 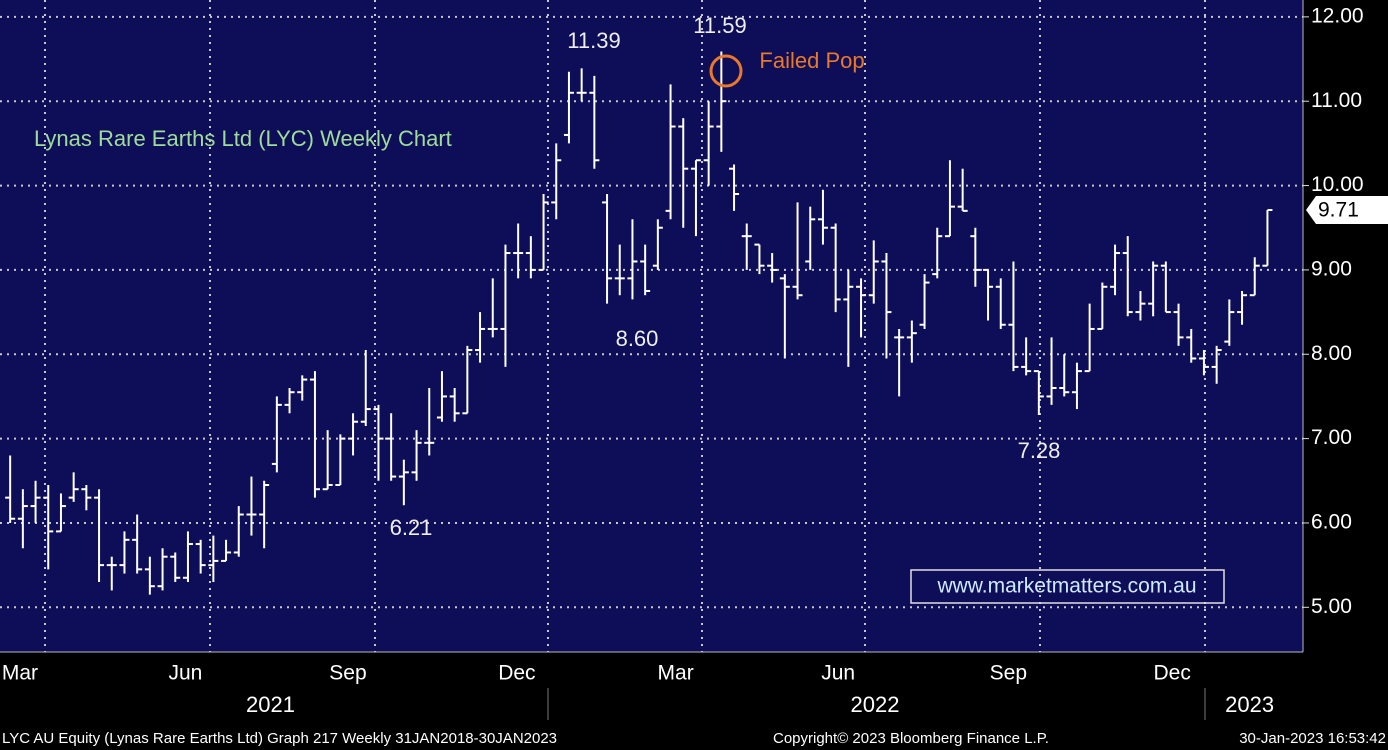 What do you see at coordinates (637, 338) in the screenshot?
I see `annotation: 8.60` at bounding box center [637, 338].